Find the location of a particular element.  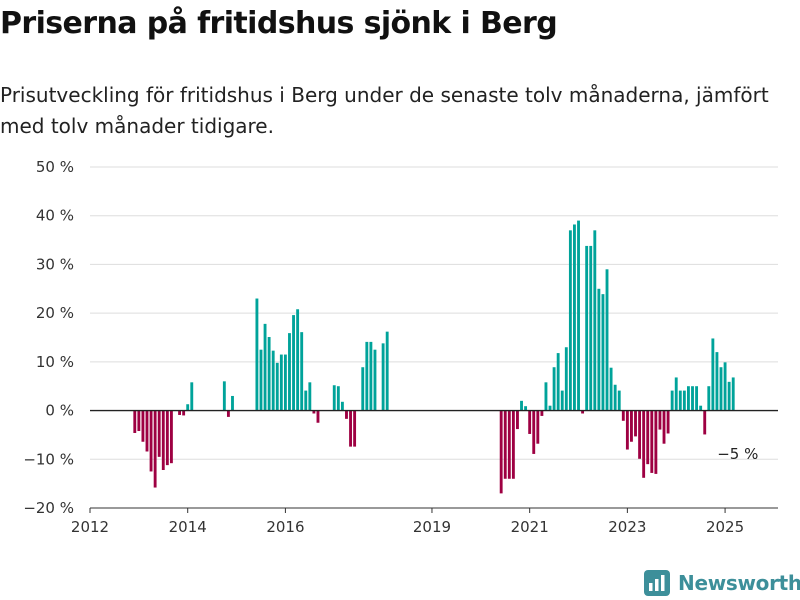

x-tick-label: 2016 is located at coordinates (285, 527).